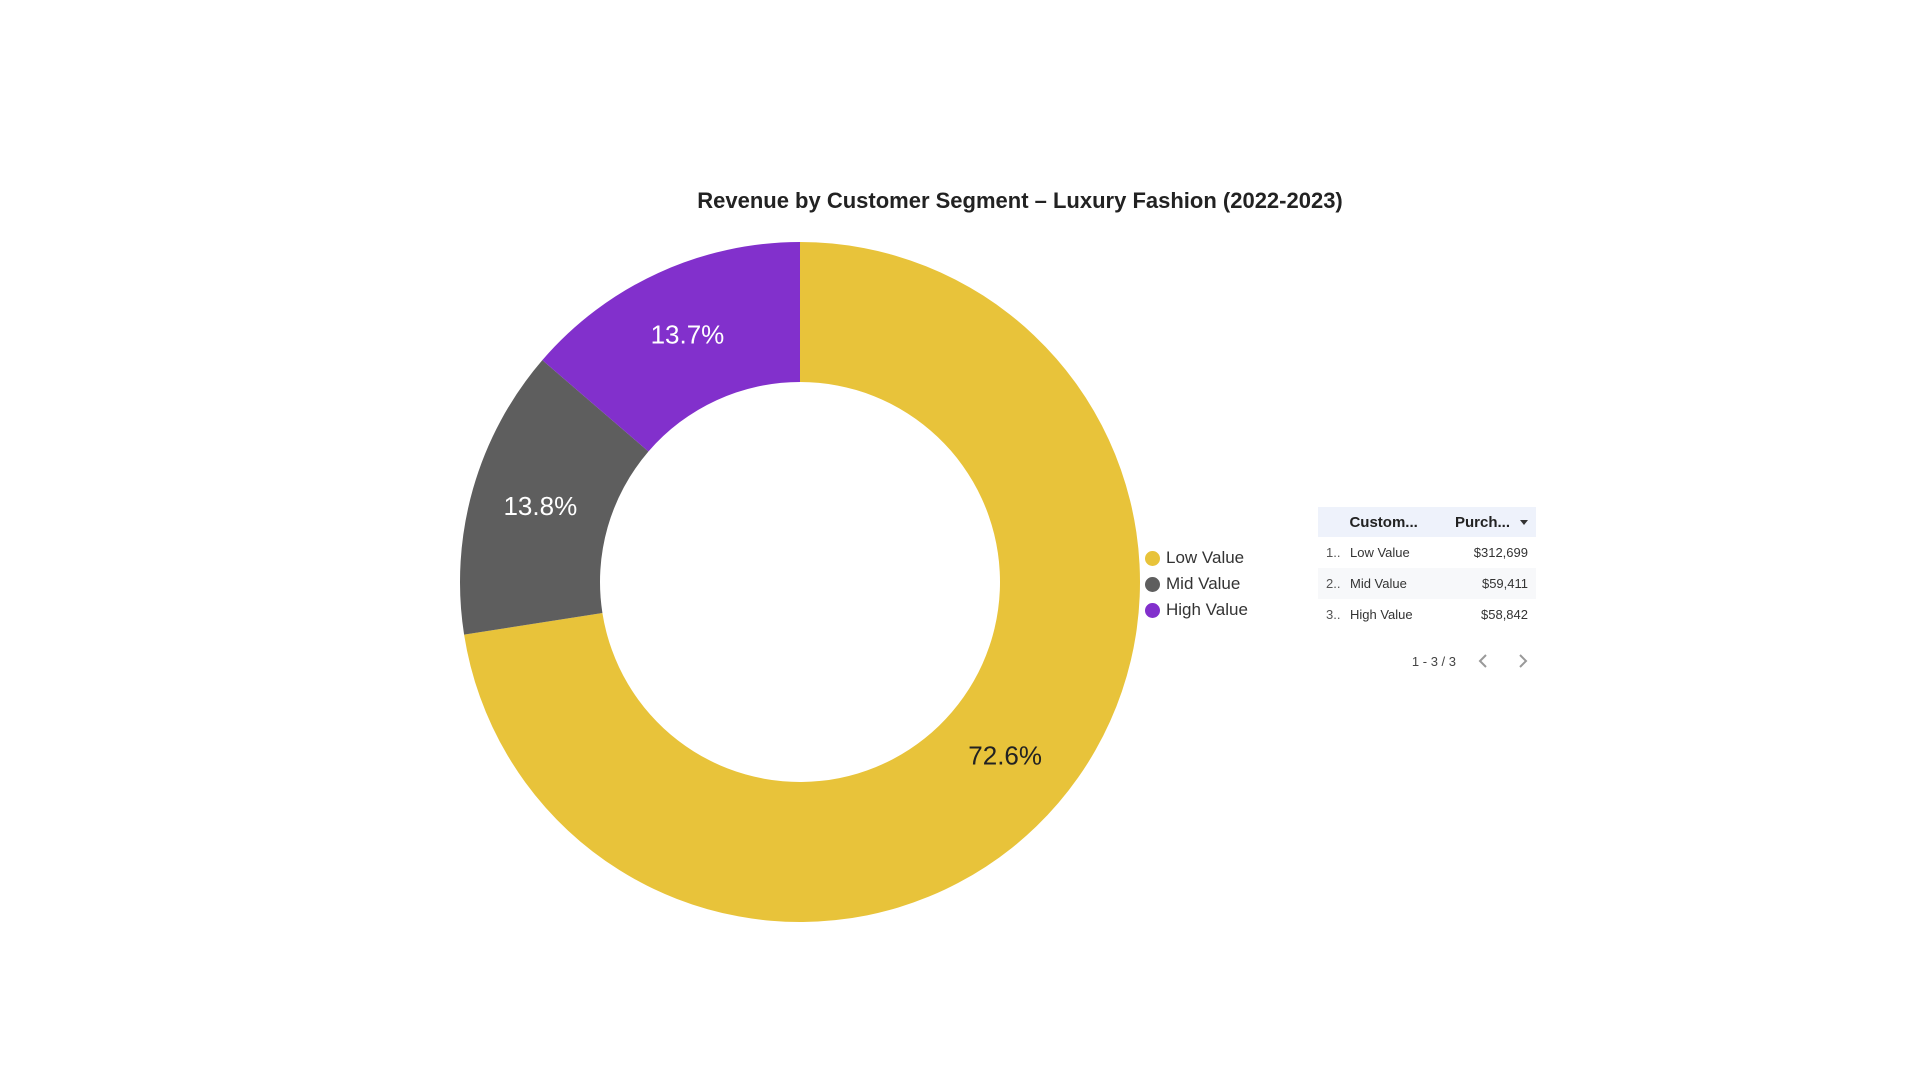 This screenshot has height=1080, width=1920. What do you see at coordinates (1005, 755) in the screenshot?
I see `slice-label-low-value: 72.6%` at bounding box center [1005, 755].